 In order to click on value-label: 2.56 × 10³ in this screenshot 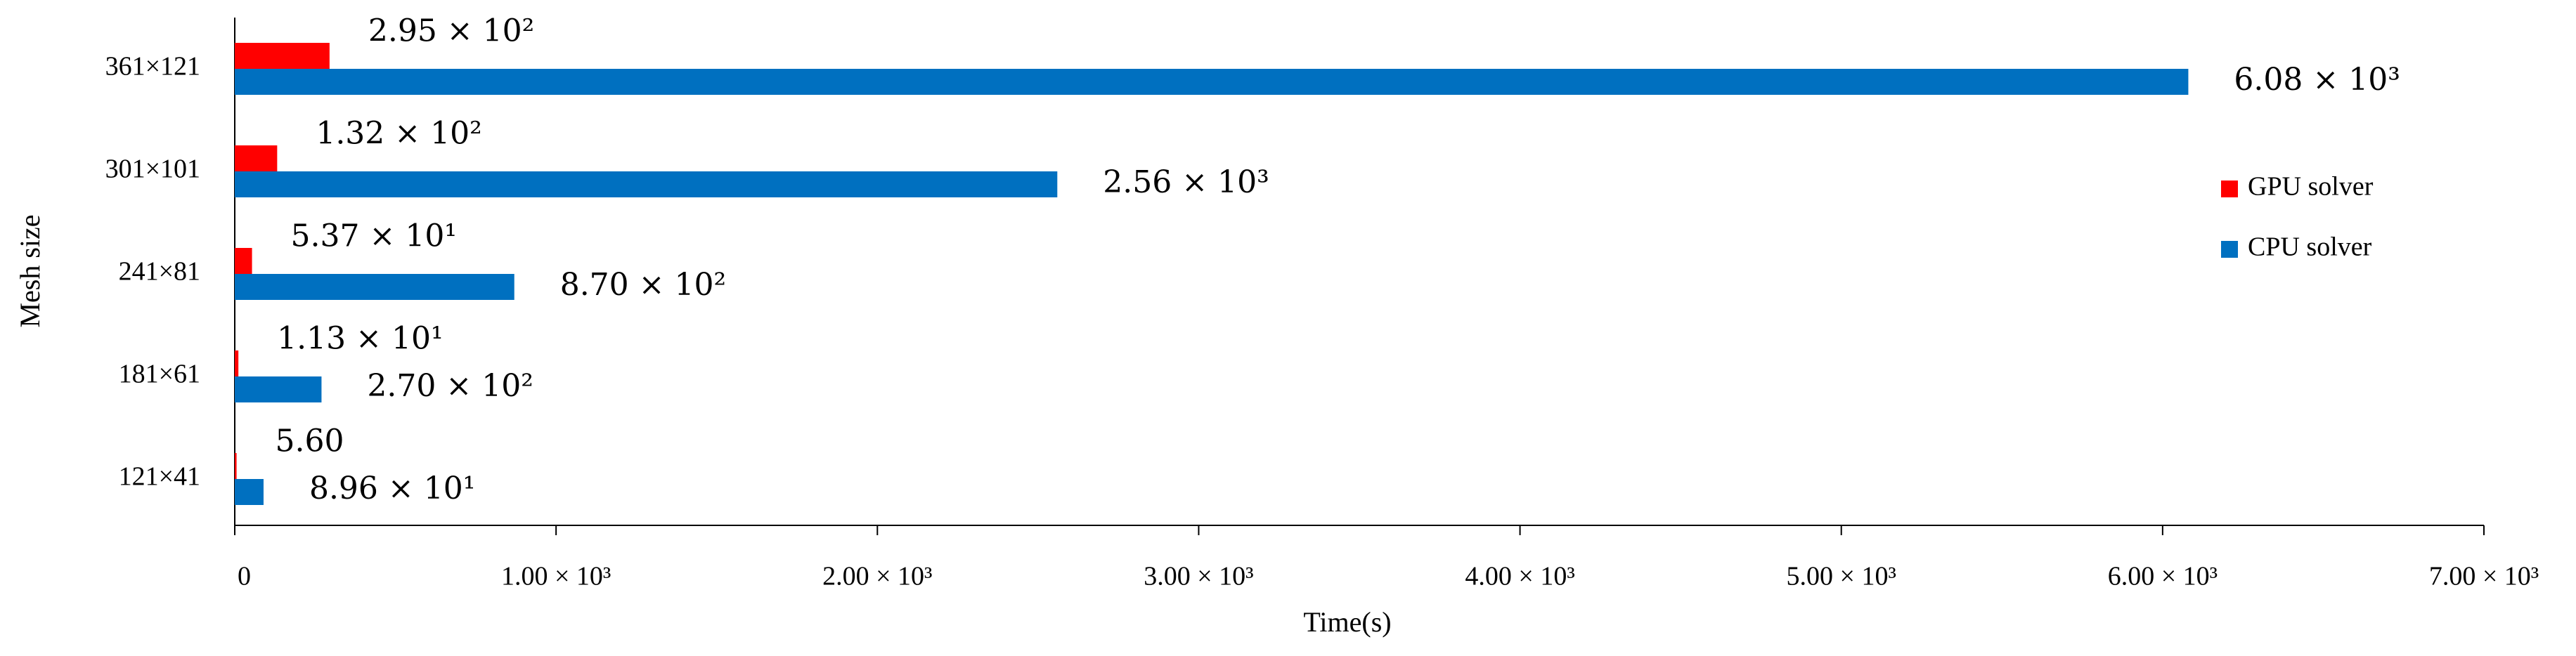, I will do `click(1186, 182)`.